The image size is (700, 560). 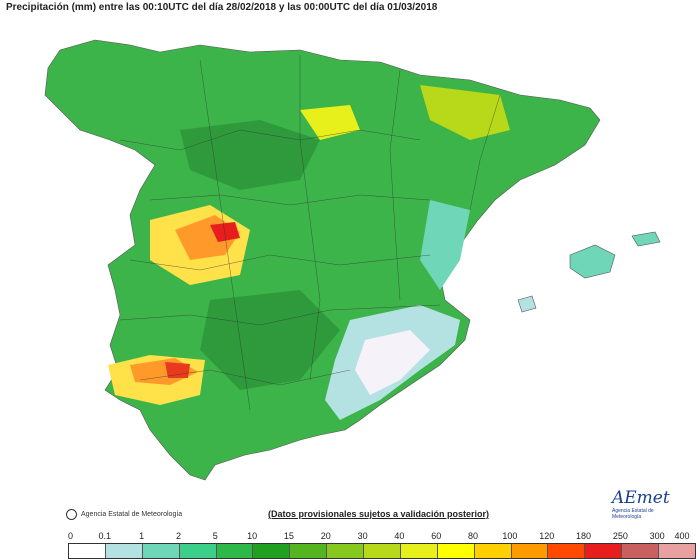 I want to click on legend-tick-label: 100, so click(x=510, y=536).